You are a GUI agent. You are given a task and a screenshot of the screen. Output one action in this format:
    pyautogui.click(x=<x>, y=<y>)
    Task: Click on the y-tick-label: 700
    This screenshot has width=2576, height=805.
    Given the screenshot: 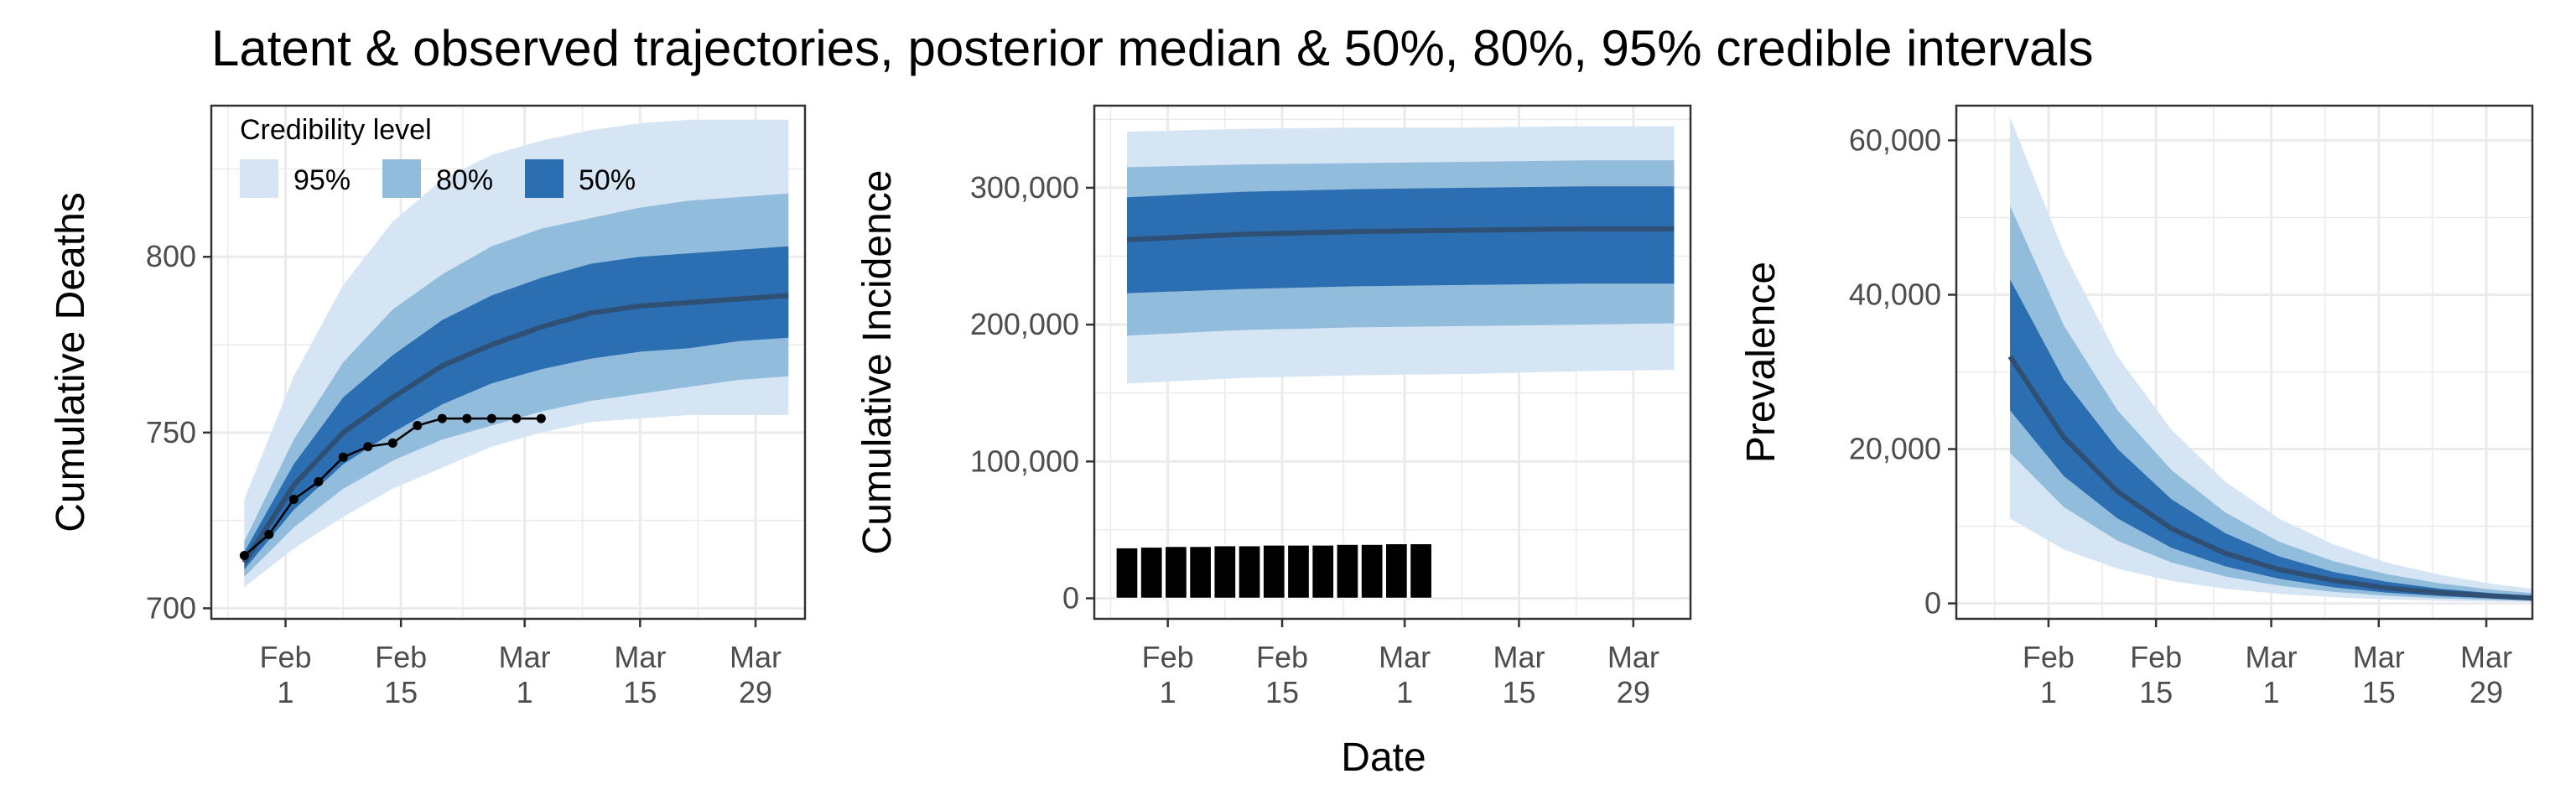 What is the action you would take?
    pyautogui.click(x=171, y=607)
    